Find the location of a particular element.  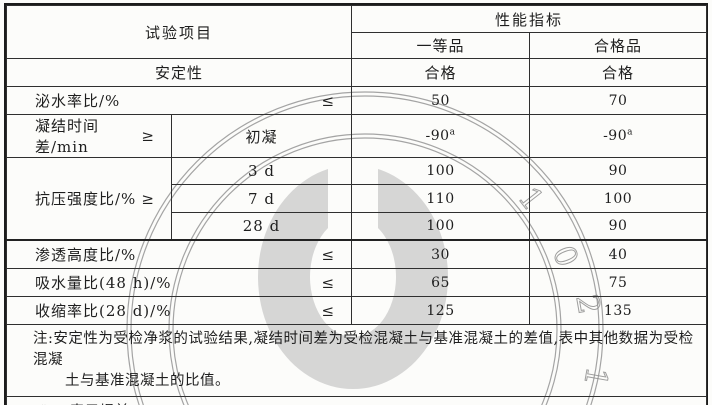

compressive-7d-qualified: 100 is located at coordinates (618, 198).